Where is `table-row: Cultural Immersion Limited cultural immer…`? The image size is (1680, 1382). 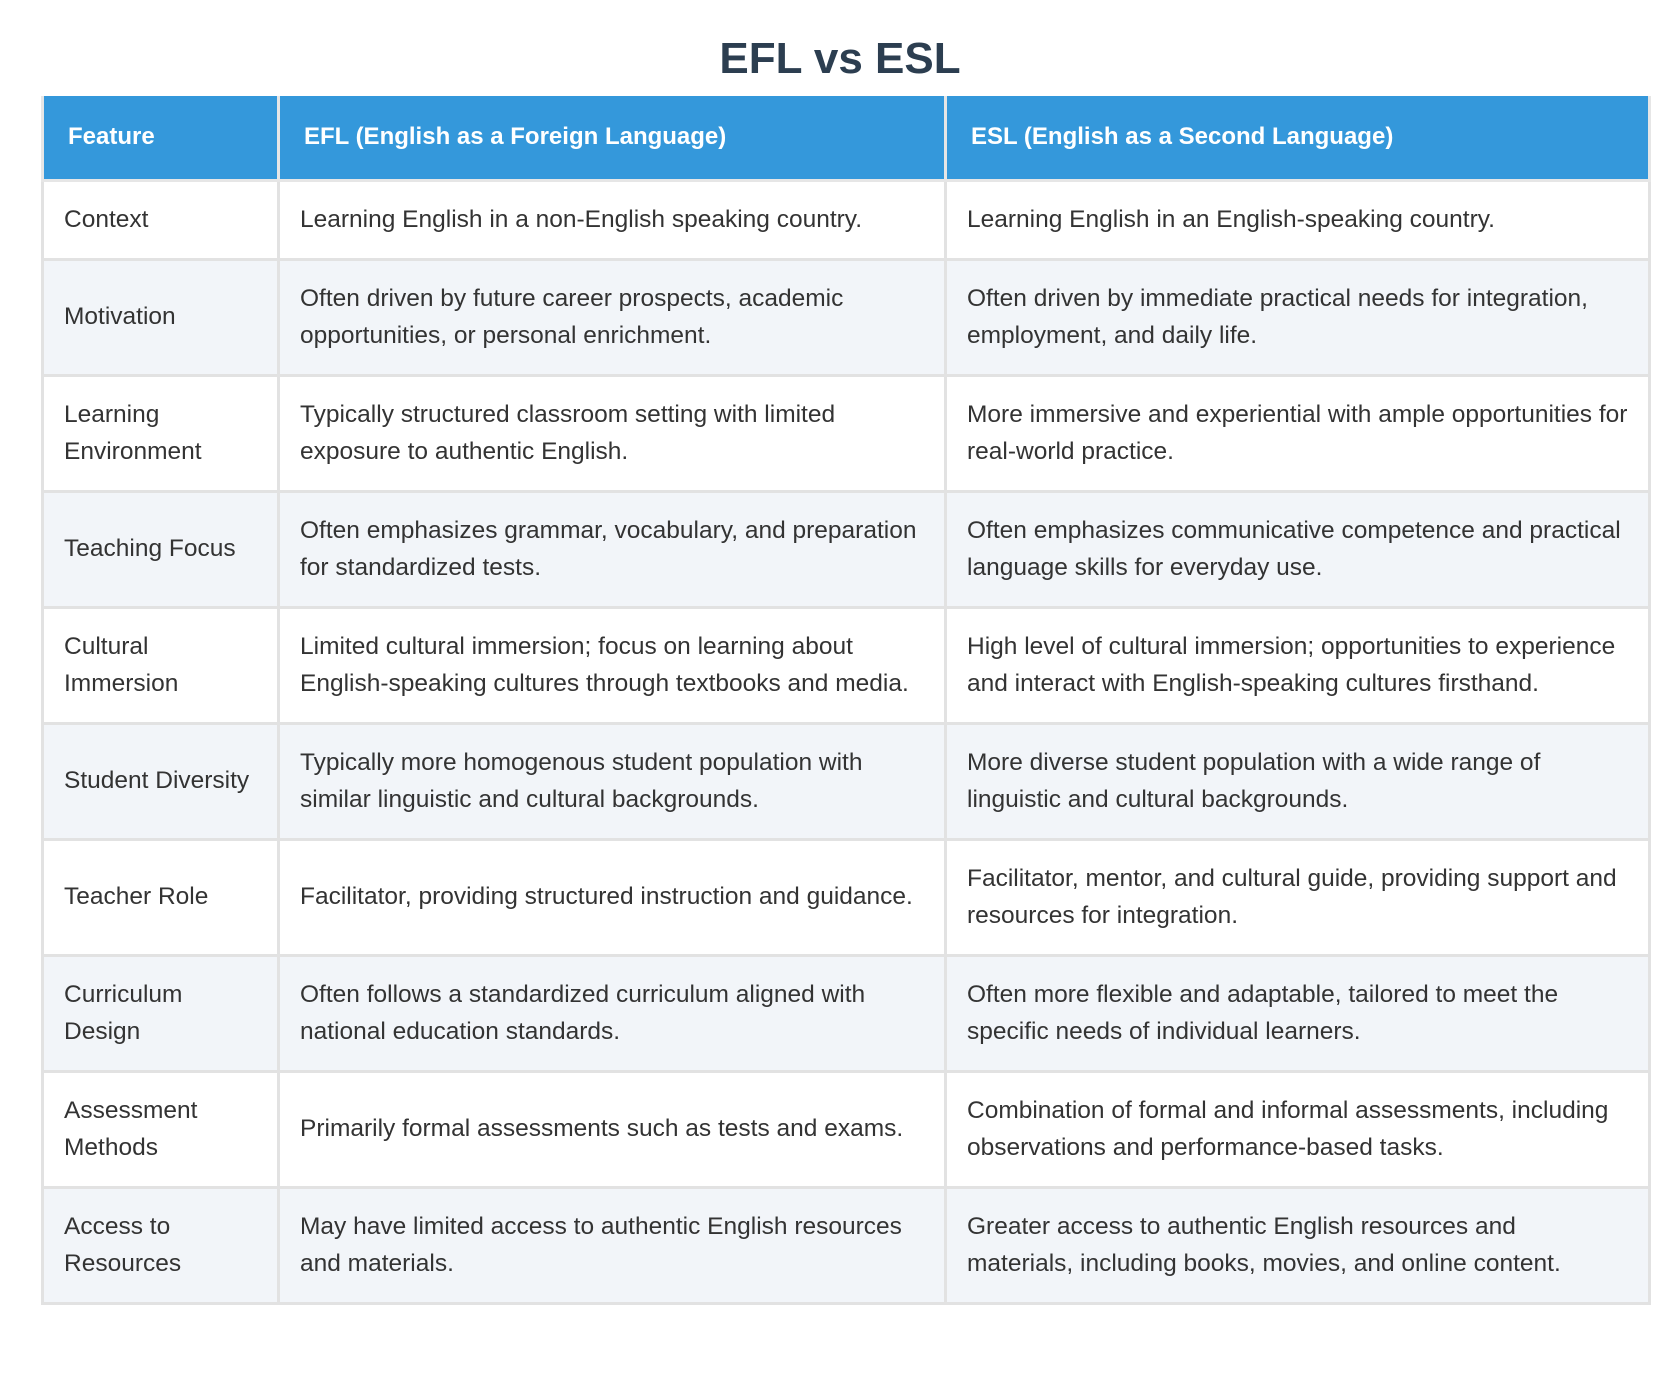 table-row: Cultural Immersion Limited cultural immer… is located at coordinates (846, 665).